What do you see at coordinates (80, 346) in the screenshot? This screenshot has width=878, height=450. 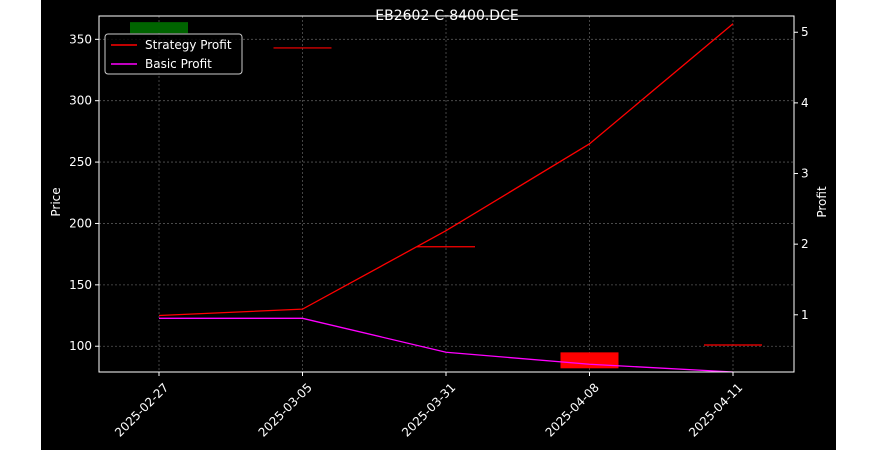 I see `y-left-tick-label: 100` at bounding box center [80, 346].